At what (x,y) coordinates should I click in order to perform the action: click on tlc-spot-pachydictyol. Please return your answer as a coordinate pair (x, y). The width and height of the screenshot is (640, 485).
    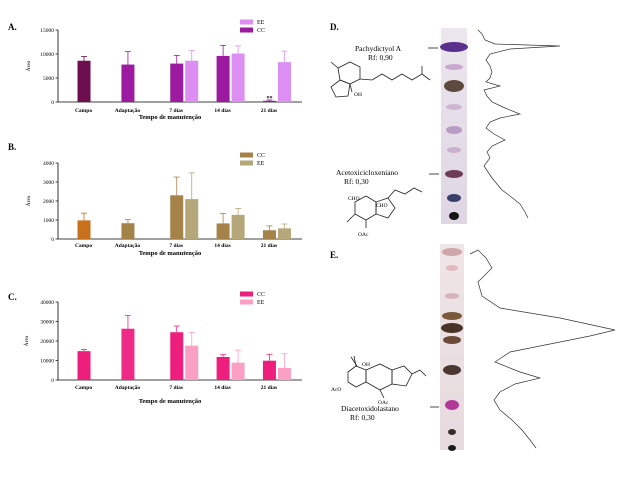
    Looking at the image, I should click on (454, 47).